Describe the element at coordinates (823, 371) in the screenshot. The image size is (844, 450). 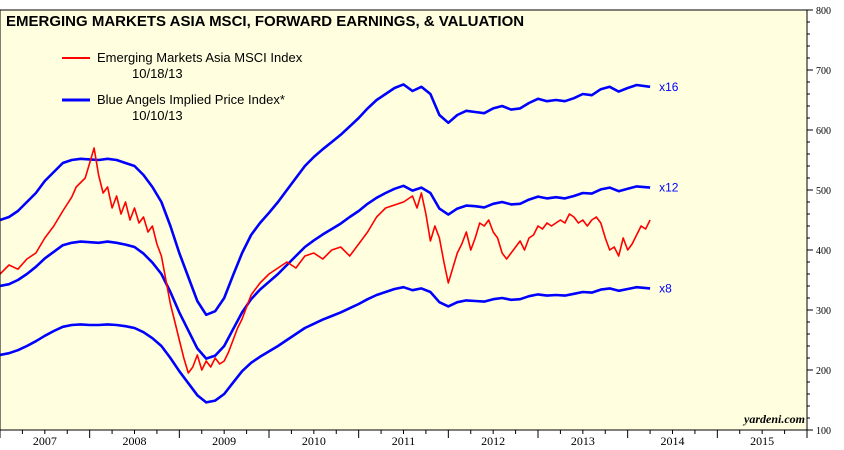
I see `y-tick-label: 200` at that location.